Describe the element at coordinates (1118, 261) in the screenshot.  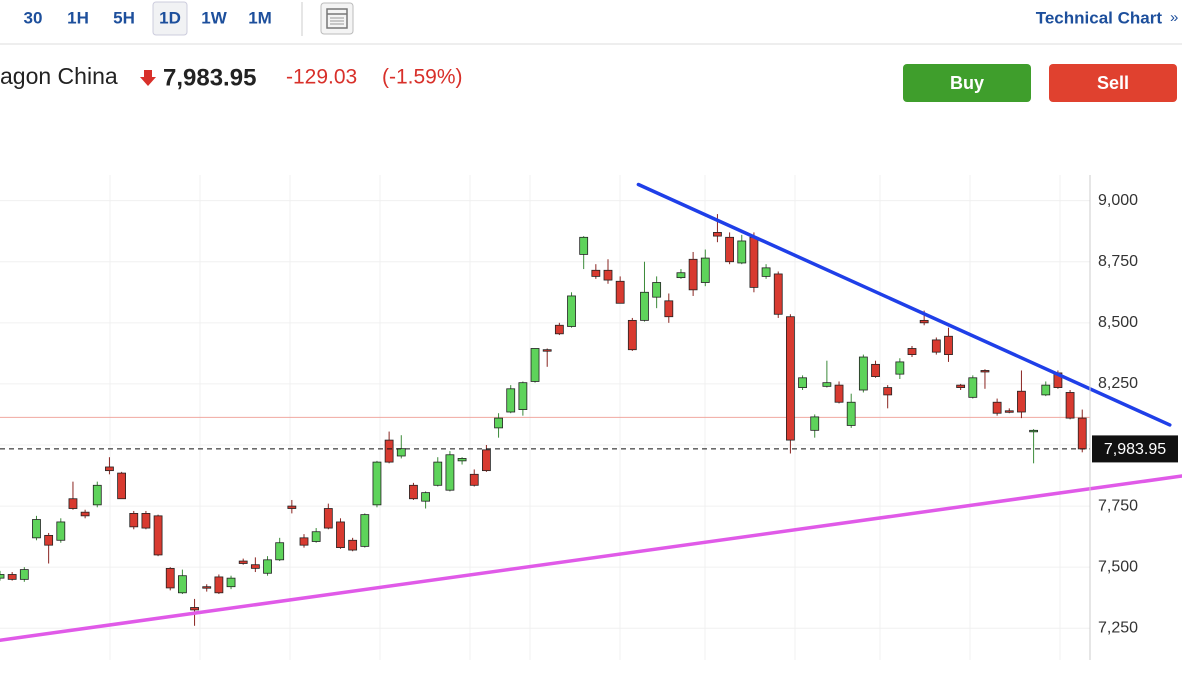
I see `y-tick-label: 8,750` at that location.